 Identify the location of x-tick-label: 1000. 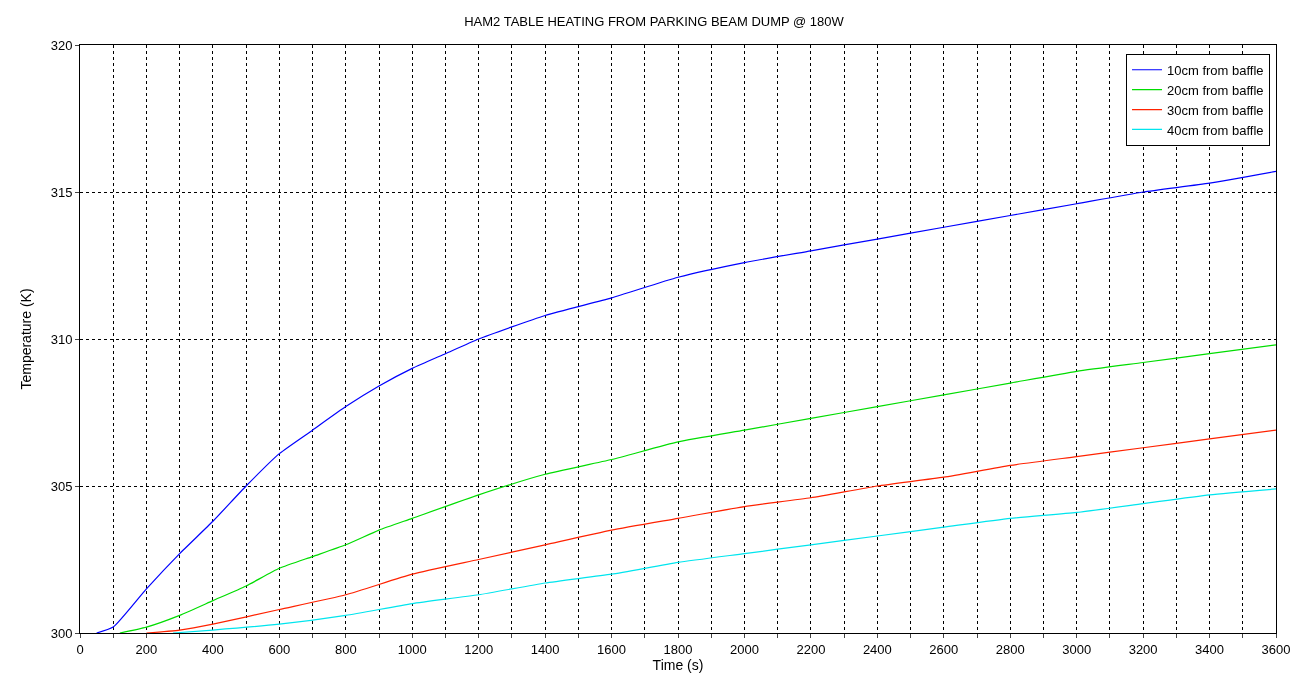
(412, 649).